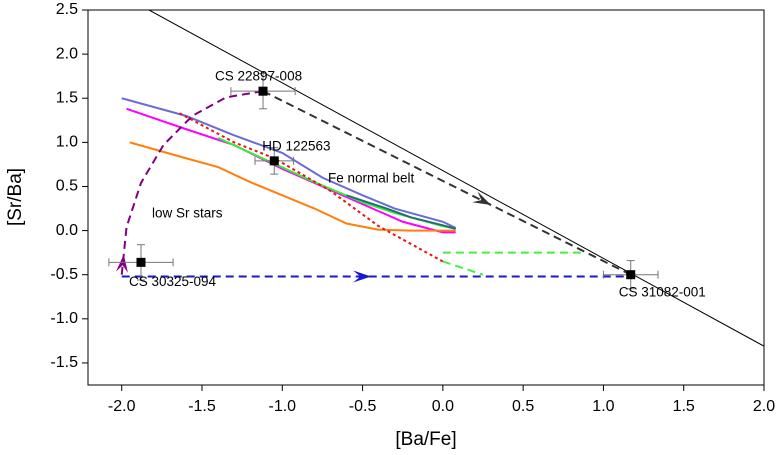  What do you see at coordinates (64, 362) in the screenshot?
I see `y-tick-label: -1.5` at bounding box center [64, 362].